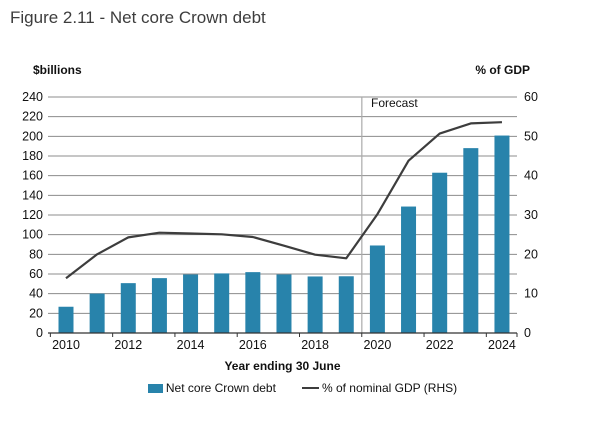  Describe the element at coordinates (394, 103) in the screenshot. I see `forecast-annotation: Forecast` at that location.